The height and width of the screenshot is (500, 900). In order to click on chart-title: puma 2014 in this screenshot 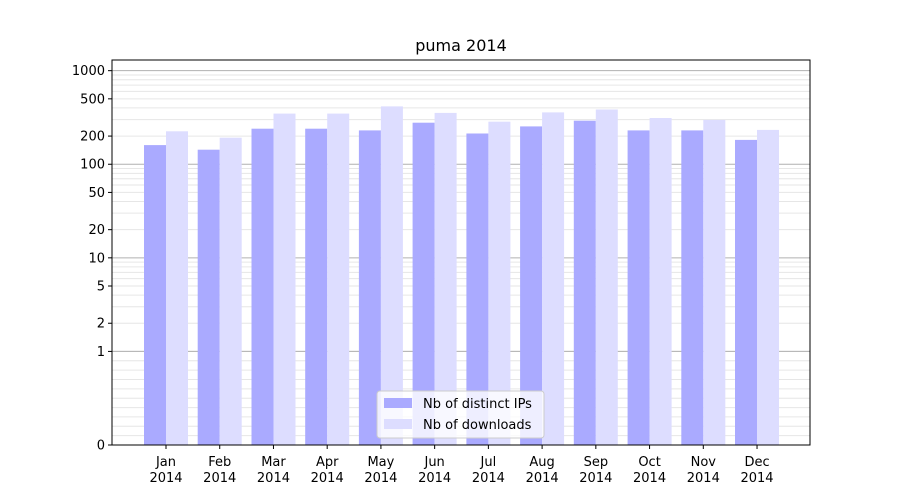, I will do `click(461, 45)`.